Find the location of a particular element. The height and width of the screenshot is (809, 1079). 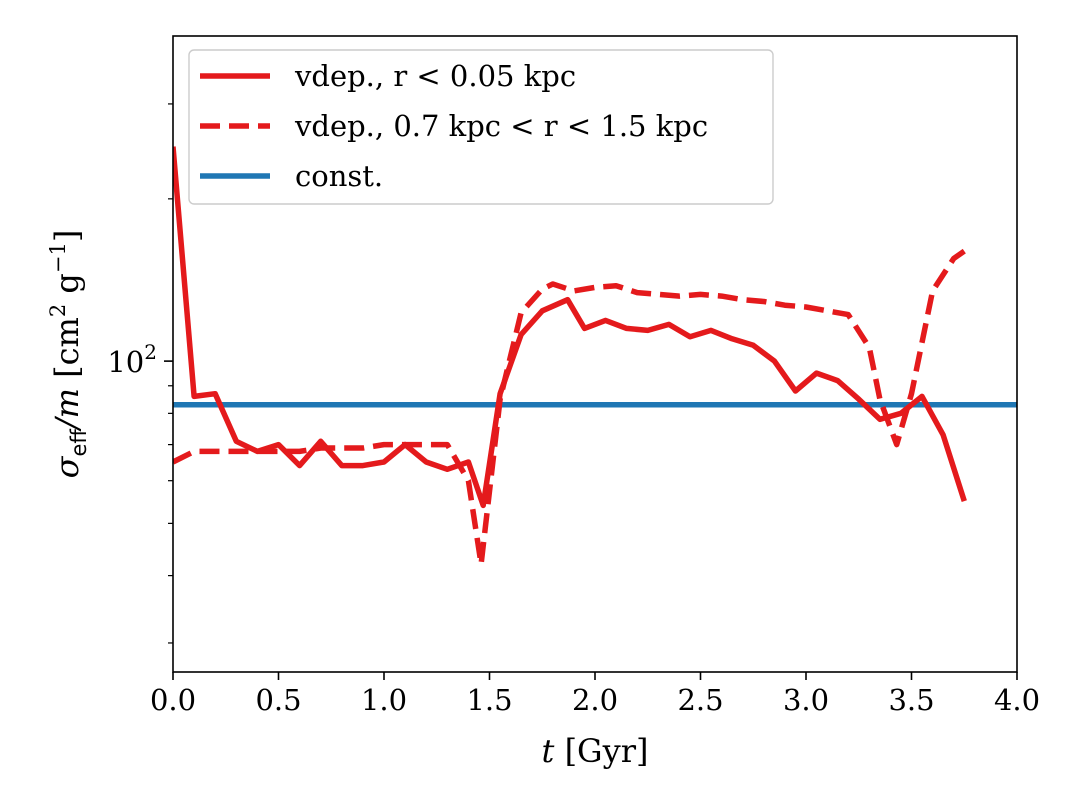

legend-label-const: const. is located at coordinates (339, 176).